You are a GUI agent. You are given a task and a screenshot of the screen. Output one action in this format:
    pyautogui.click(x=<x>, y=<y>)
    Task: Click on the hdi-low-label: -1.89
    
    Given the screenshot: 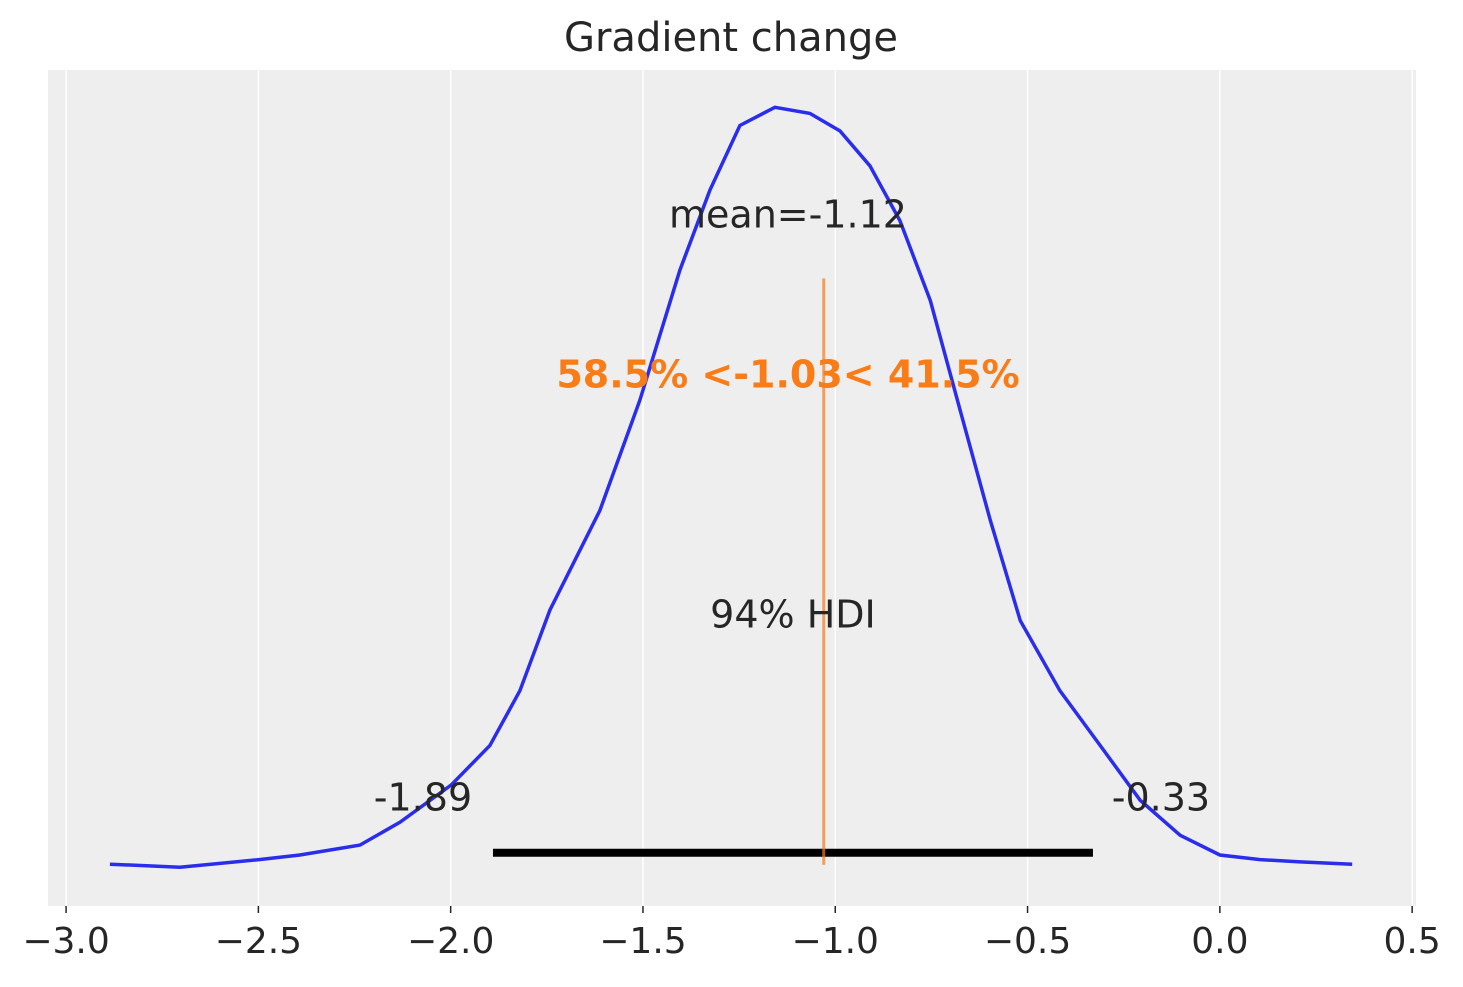 What is the action you would take?
    pyautogui.click(x=423, y=798)
    